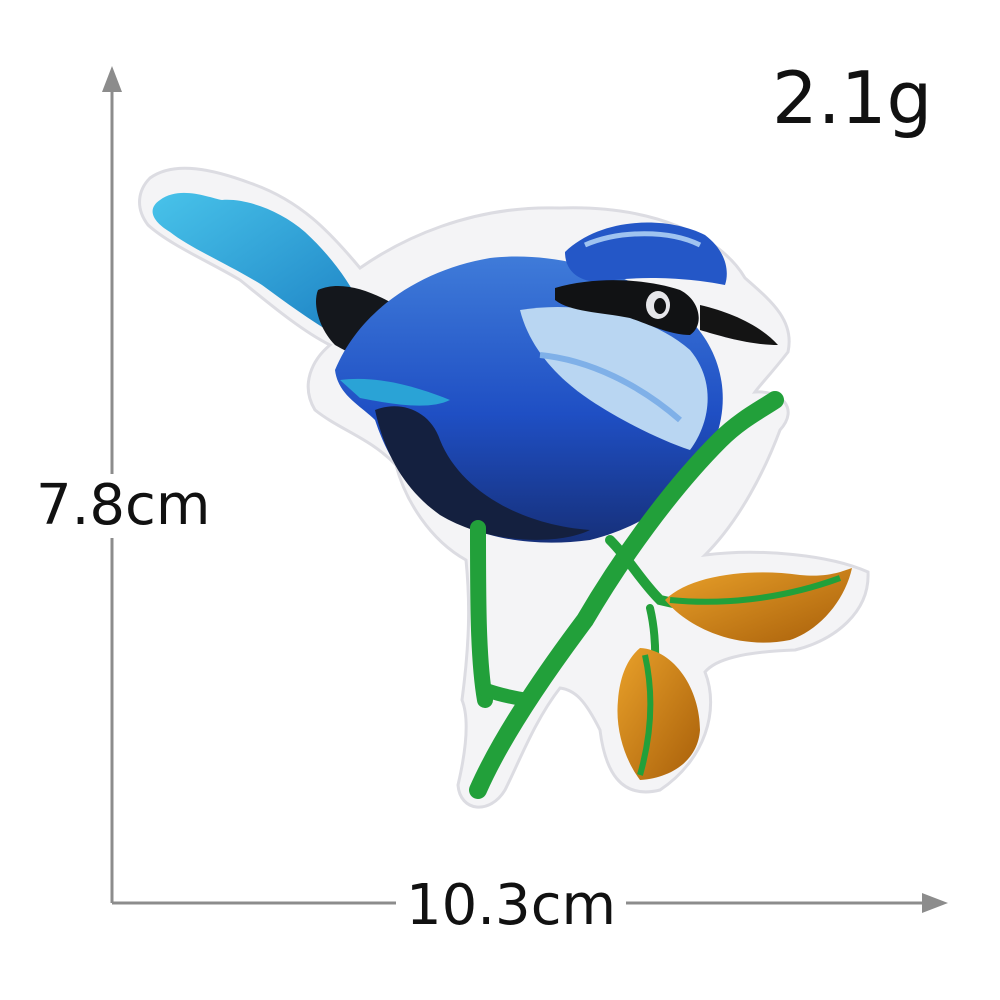 The height and width of the screenshot is (1000, 1000). I want to click on height-arrow-icon, so click(112, 79).